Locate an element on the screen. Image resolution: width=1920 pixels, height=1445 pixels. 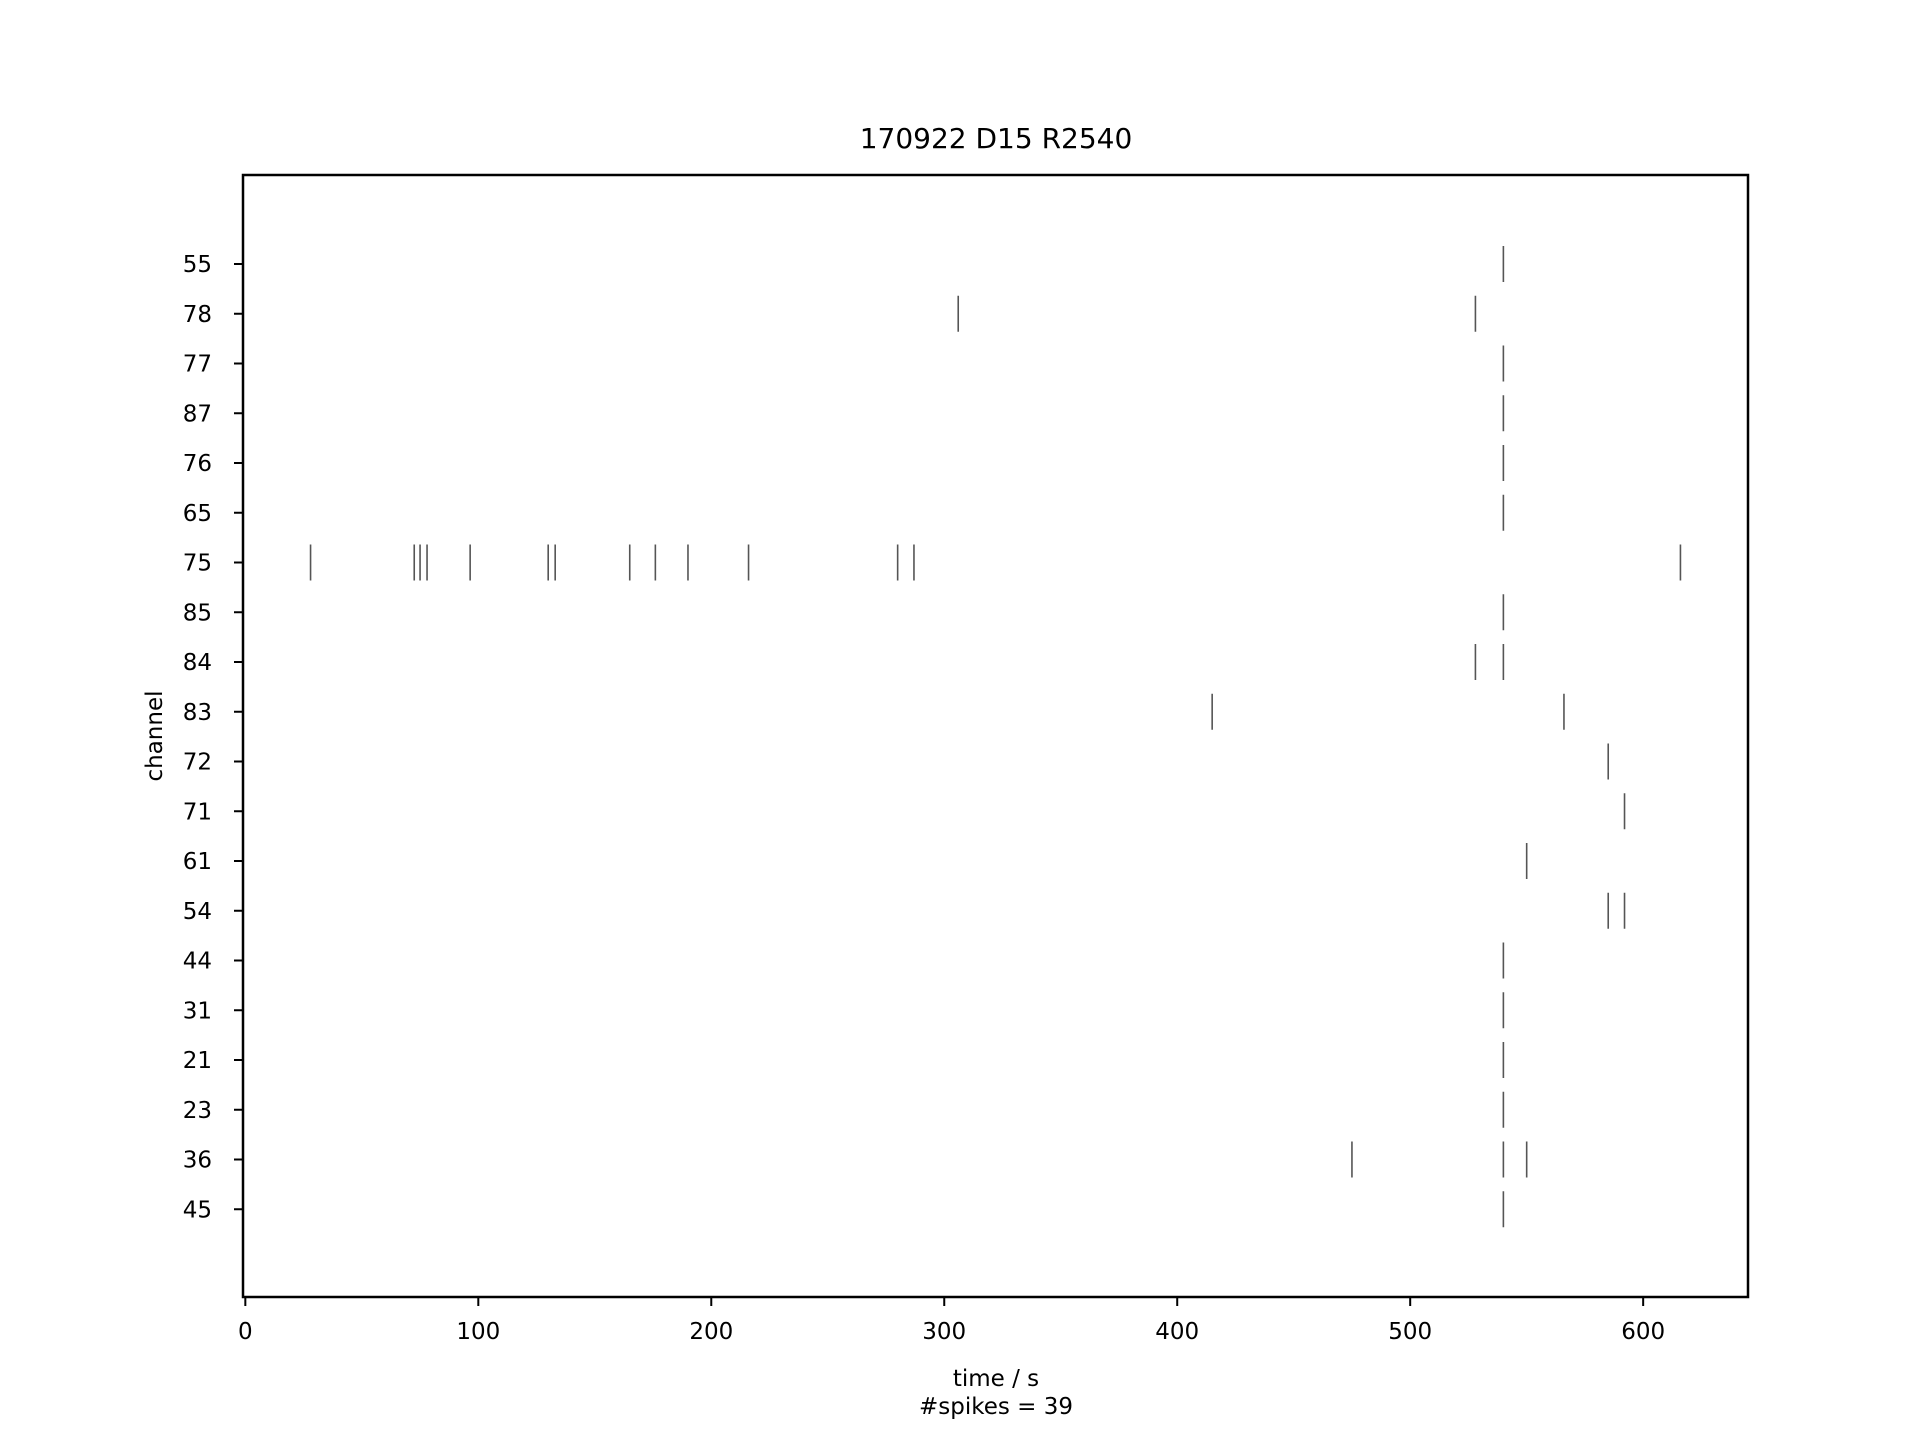
x-tick-label: 200 is located at coordinates (711, 1332).